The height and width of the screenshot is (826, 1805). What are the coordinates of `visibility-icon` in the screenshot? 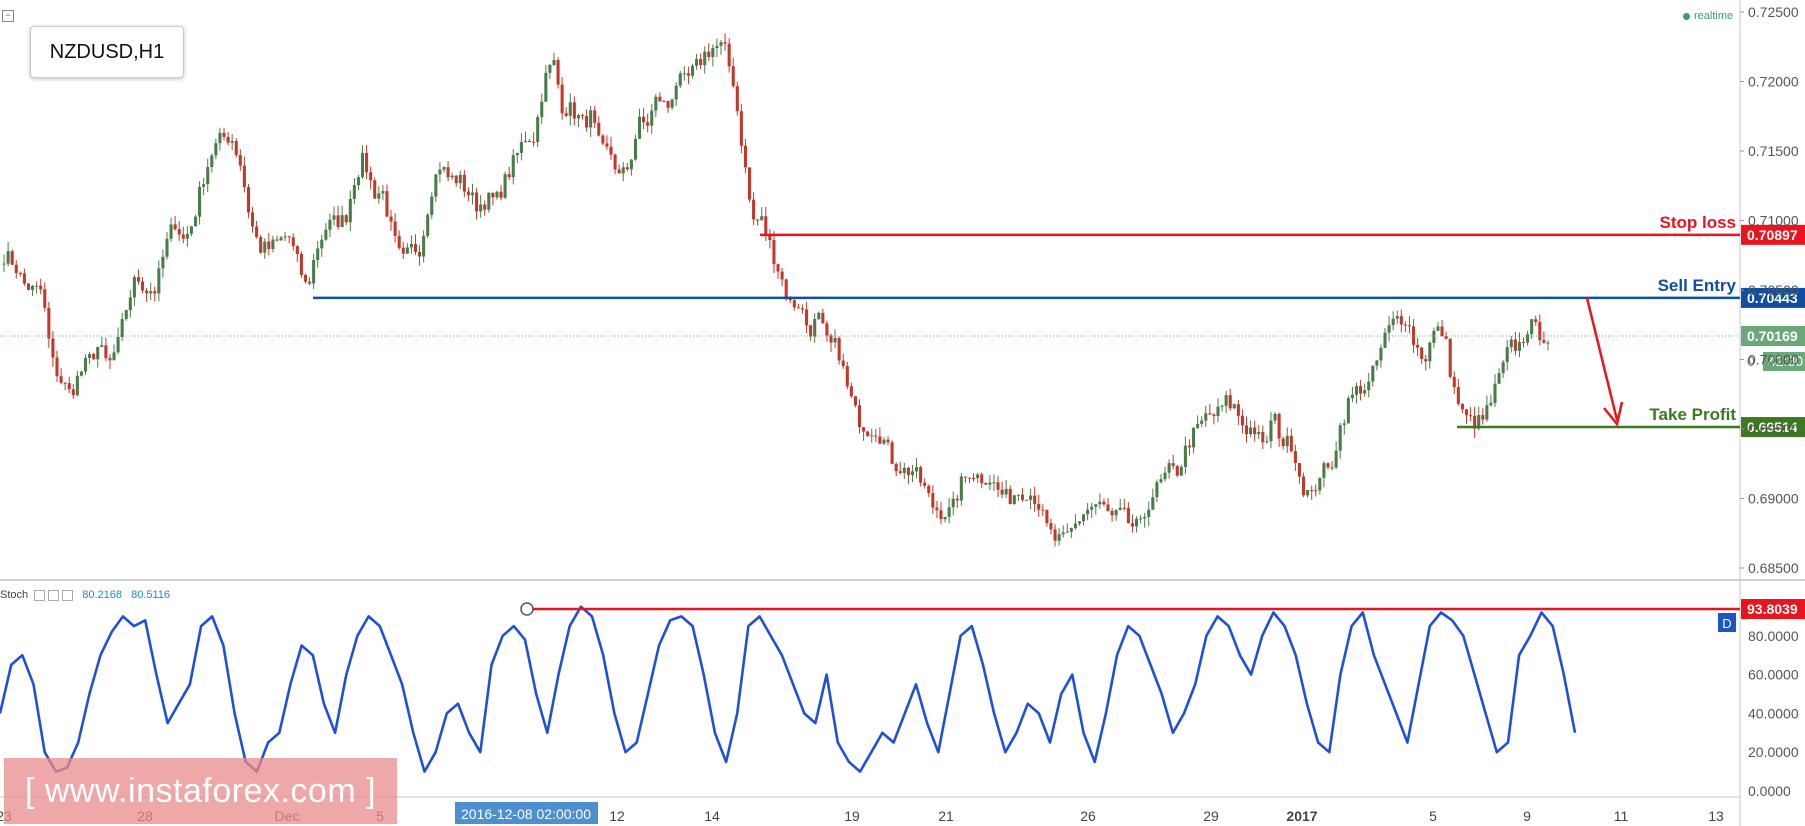 It's located at (54, 595).